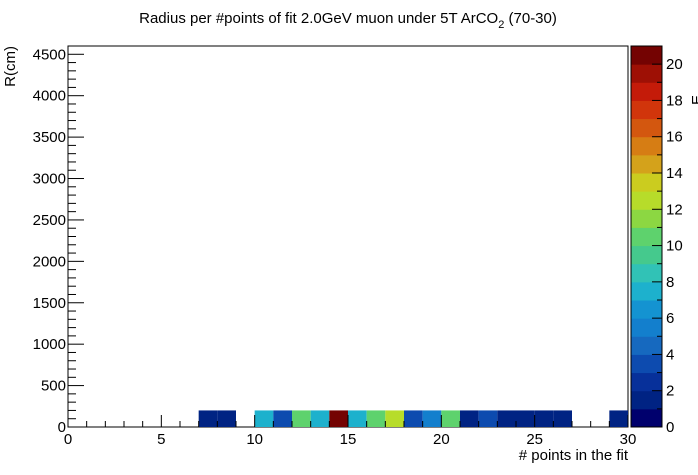  Describe the element at coordinates (628, 439) in the screenshot. I see `x-tick-label: 30` at that location.